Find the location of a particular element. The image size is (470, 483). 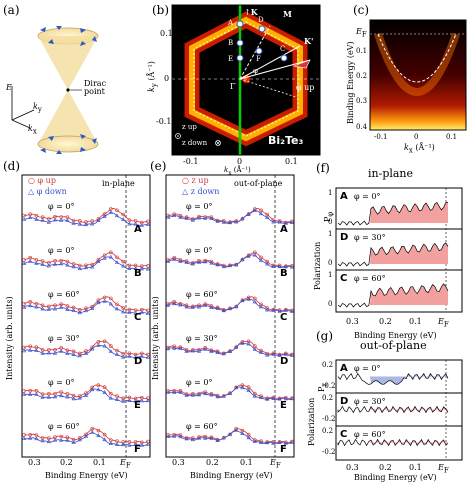

pol-row-label: A is located at coordinates (344, 368).